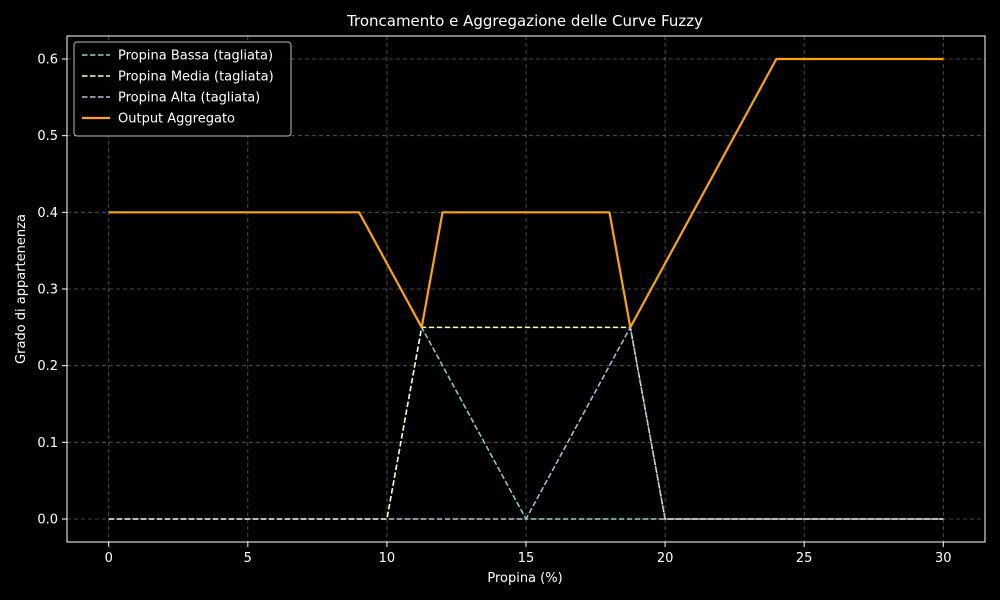 The width and height of the screenshot is (1000, 600). I want to click on y-tick-label: 0.4, so click(47, 213).